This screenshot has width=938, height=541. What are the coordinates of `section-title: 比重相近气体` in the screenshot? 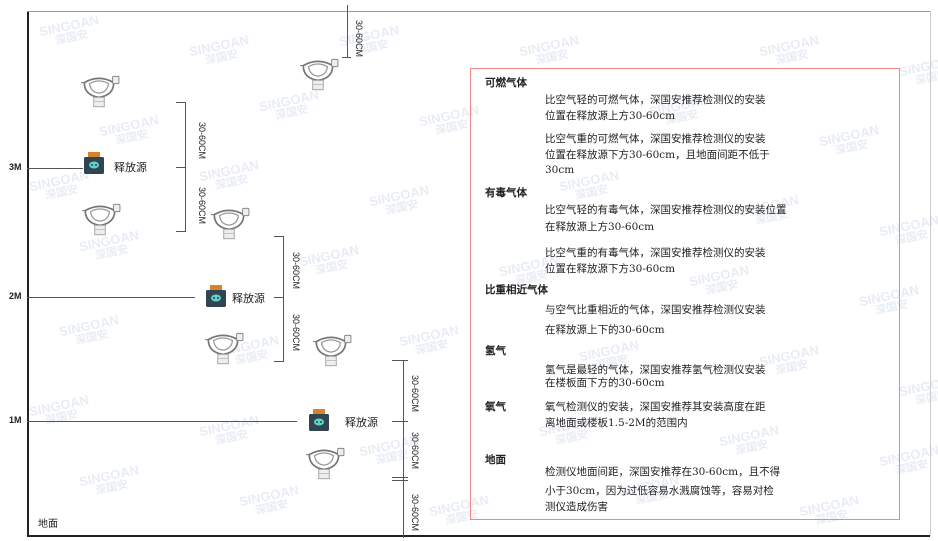 It's located at (516, 290).